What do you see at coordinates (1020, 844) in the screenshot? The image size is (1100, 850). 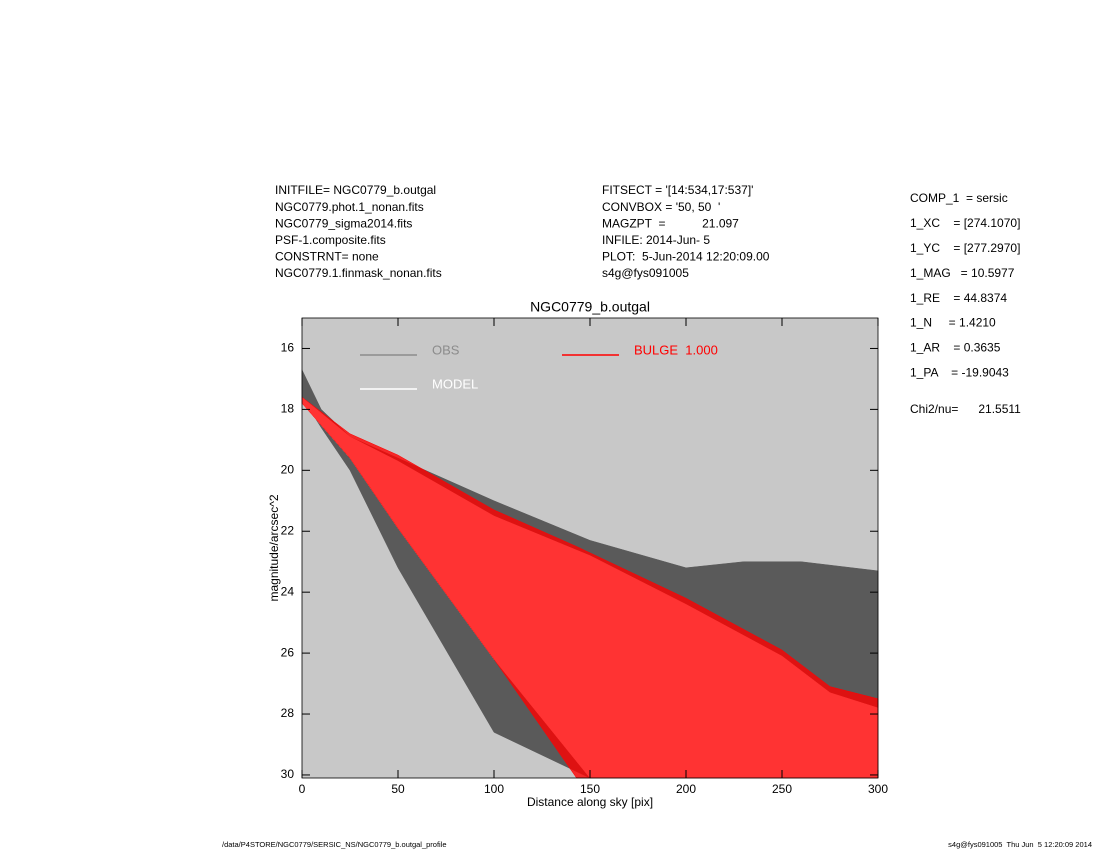 I see `footer-stamp: s4g@fys091005 Thu Jun 5 12:20:09 2014` at bounding box center [1020, 844].